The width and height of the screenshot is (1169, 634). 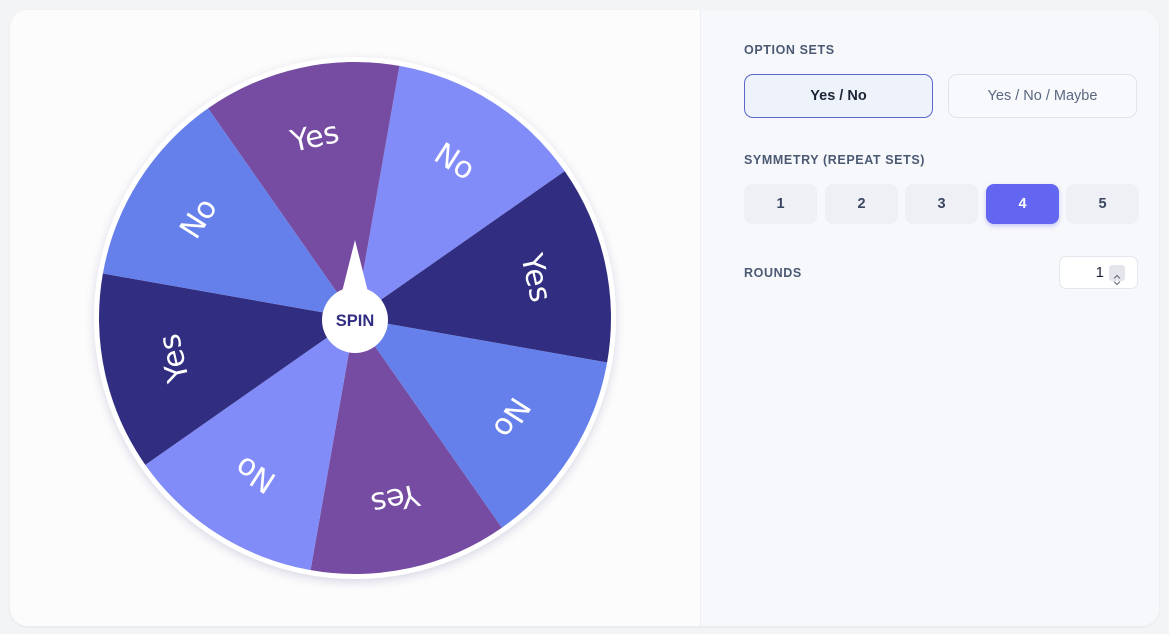 What do you see at coordinates (1117, 273) in the screenshot?
I see `chevron-up-icon` at bounding box center [1117, 273].